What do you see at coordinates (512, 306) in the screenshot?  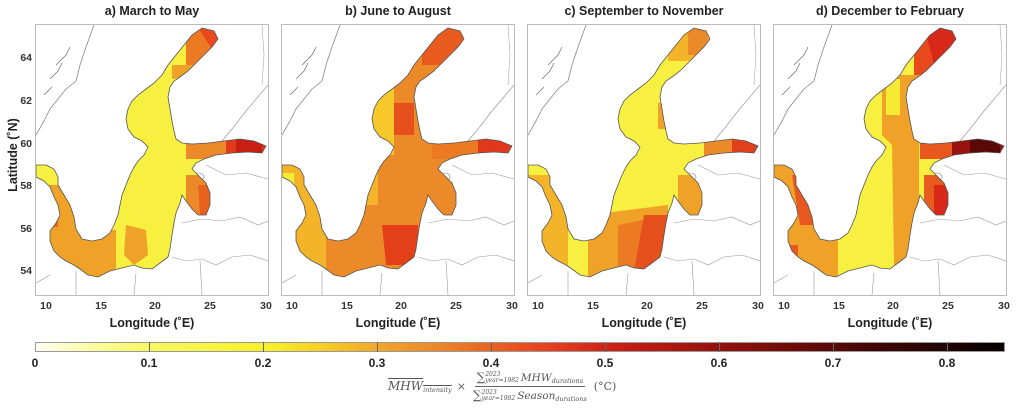 I see `x-tick-30-b: 30` at bounding box center [512, 306].